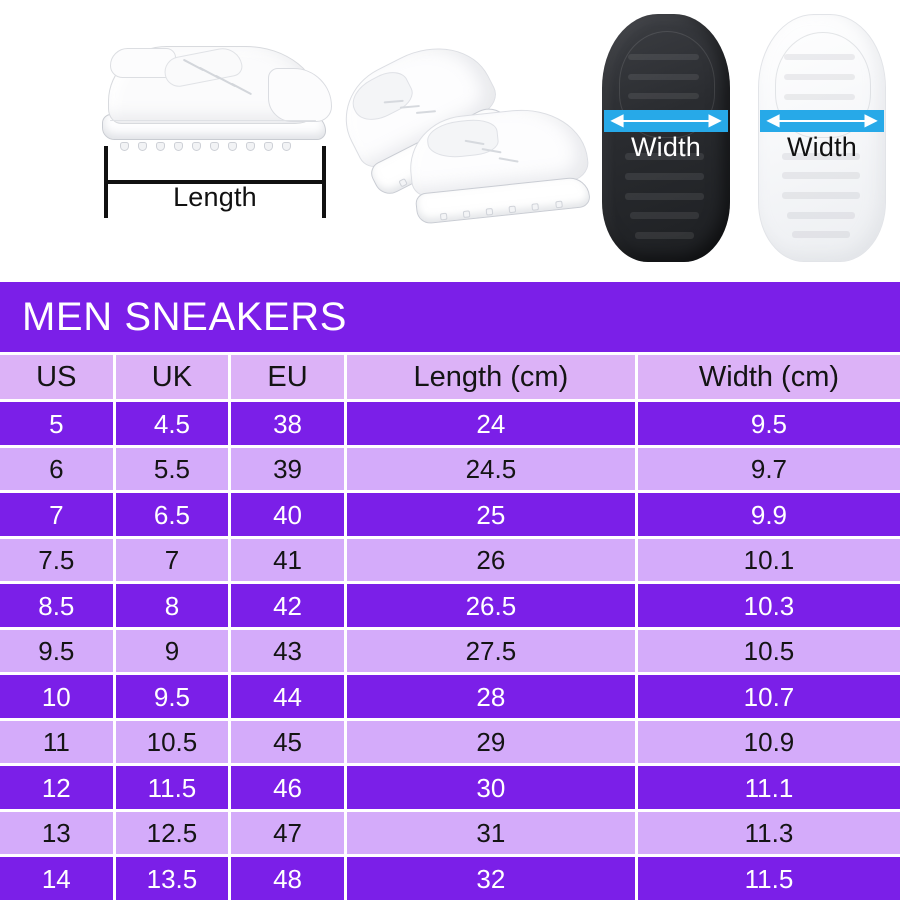  What do you see at coordinates (215, 197) in the screenshot?
I see `length-label: Length` at bounding box center [215, 197].